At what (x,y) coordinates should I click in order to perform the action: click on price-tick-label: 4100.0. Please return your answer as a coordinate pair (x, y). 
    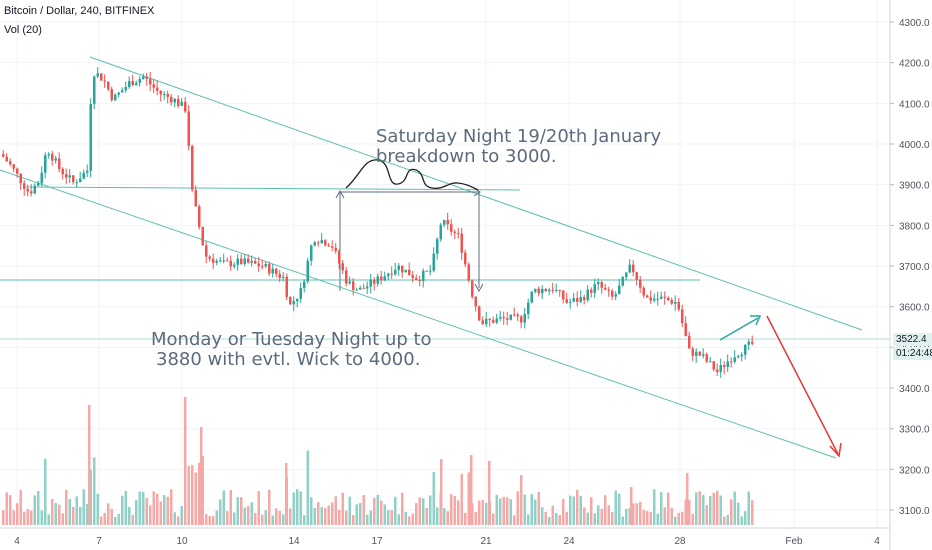
    Looking at the image, I should click on (914, 104).